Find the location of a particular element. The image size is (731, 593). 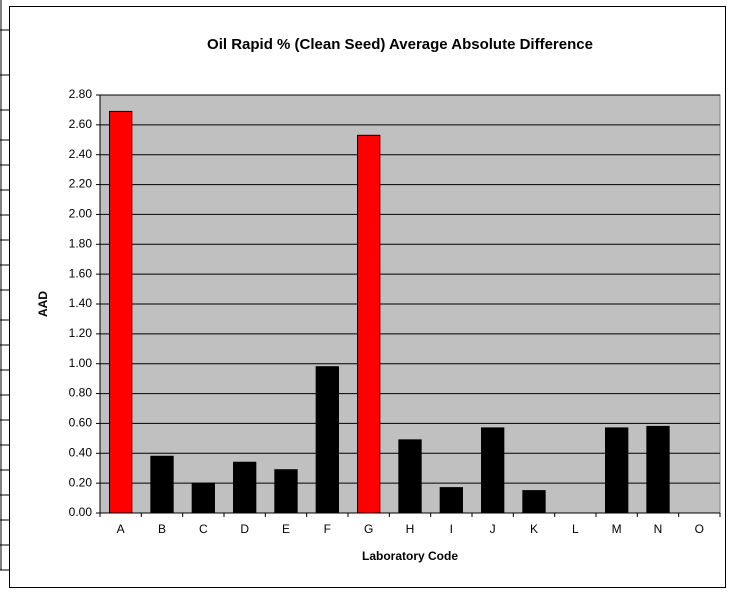

y-tick-label: 0.80 is located at coordinates (81, 393).